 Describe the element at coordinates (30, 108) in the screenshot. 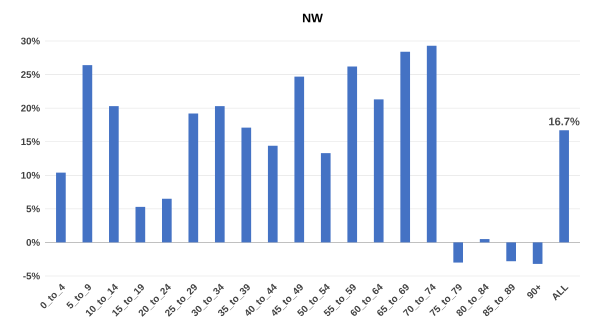

I see `y-tick-label: 20%` at that location.